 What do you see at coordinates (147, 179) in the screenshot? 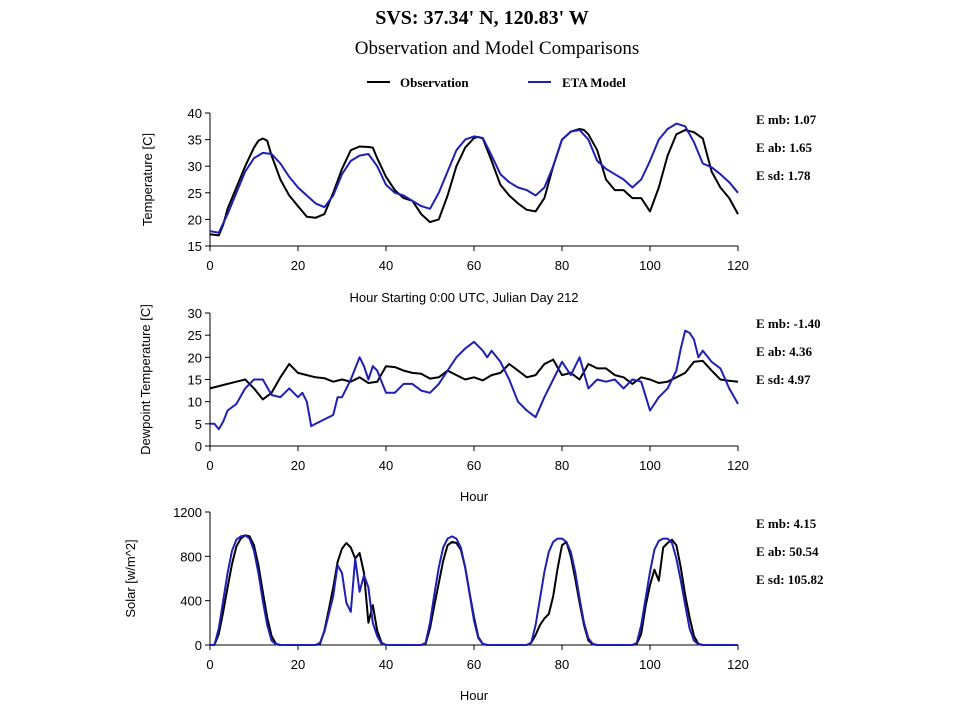
I see `y-axis-label: Temperature [C]` at bounding box center [147, 179].